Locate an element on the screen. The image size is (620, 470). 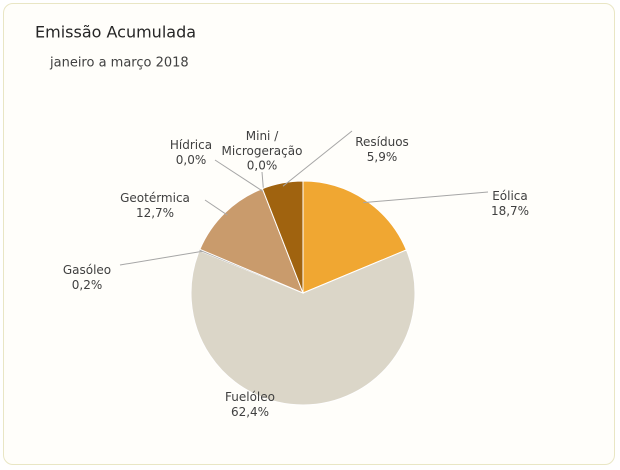
slice-label: Eólica is located at coordinates (510, 196).